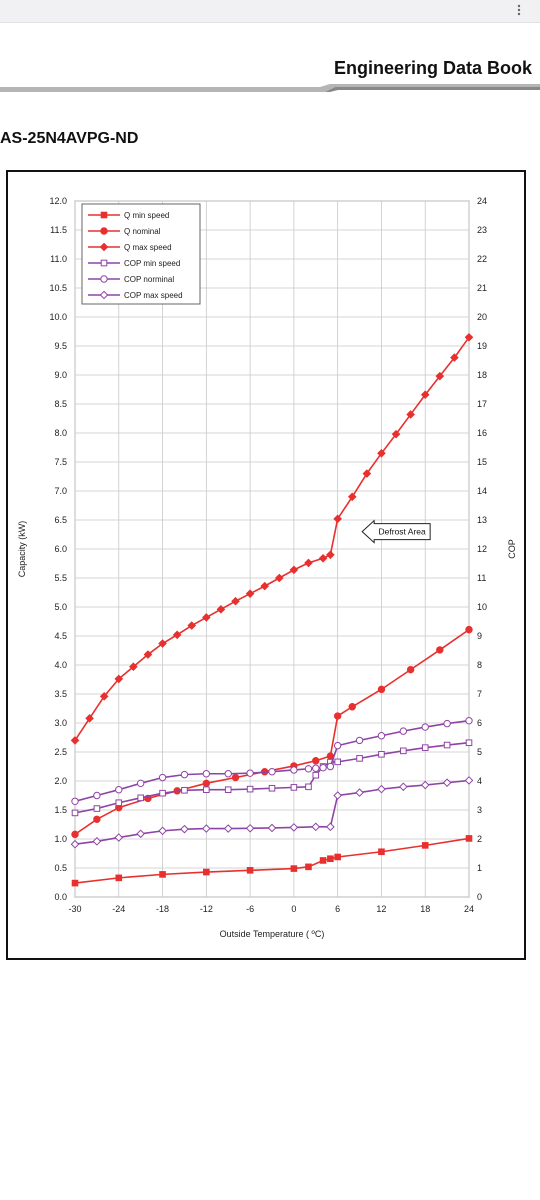  Describe the element at coordinates (512, 549) in the screenshot. I see `y-right-axis-label: COP` at that location.